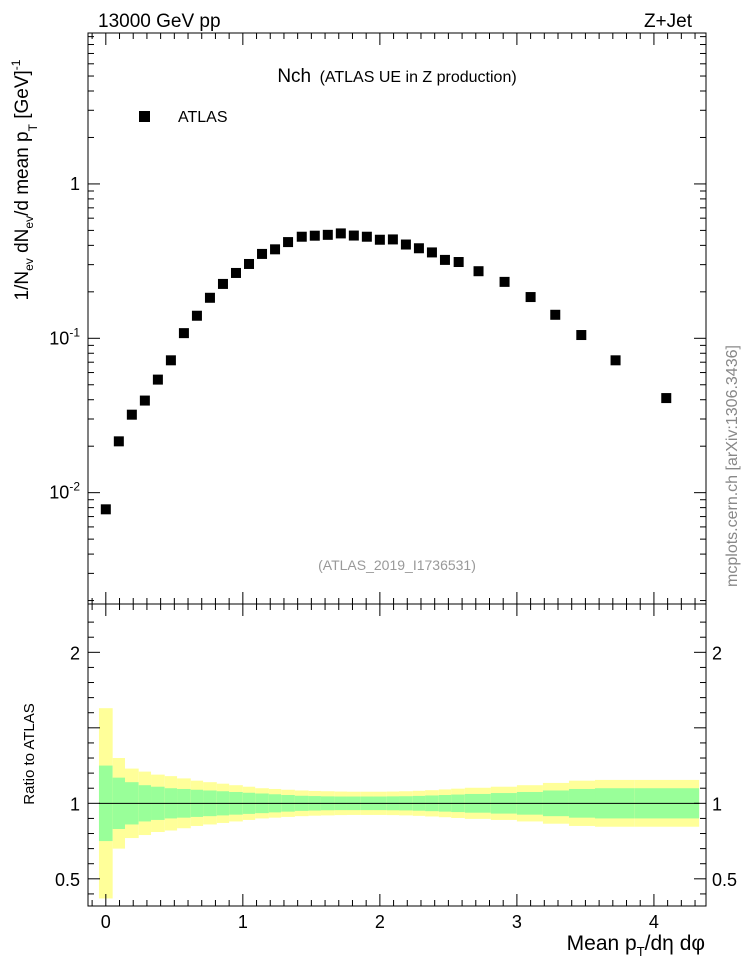 The height and width of the screenshot is (972, 746). I want to click on header-left: 13000 GeV pp, so click(159, 21).